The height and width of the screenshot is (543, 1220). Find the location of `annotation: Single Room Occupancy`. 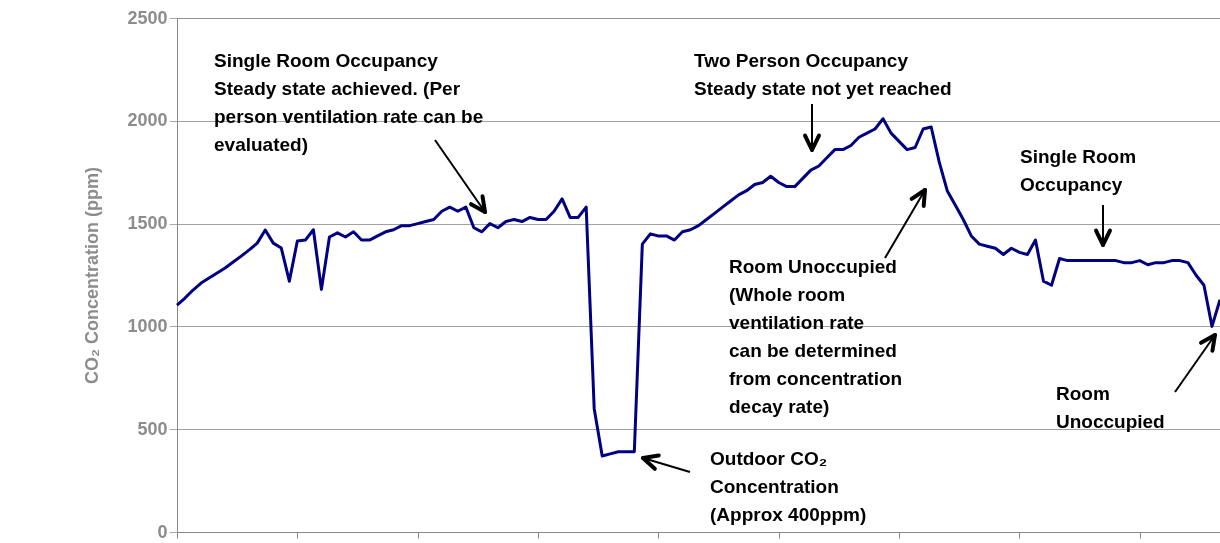

annotation: Single Room Occupancy is located at coordinates (1078, 170).